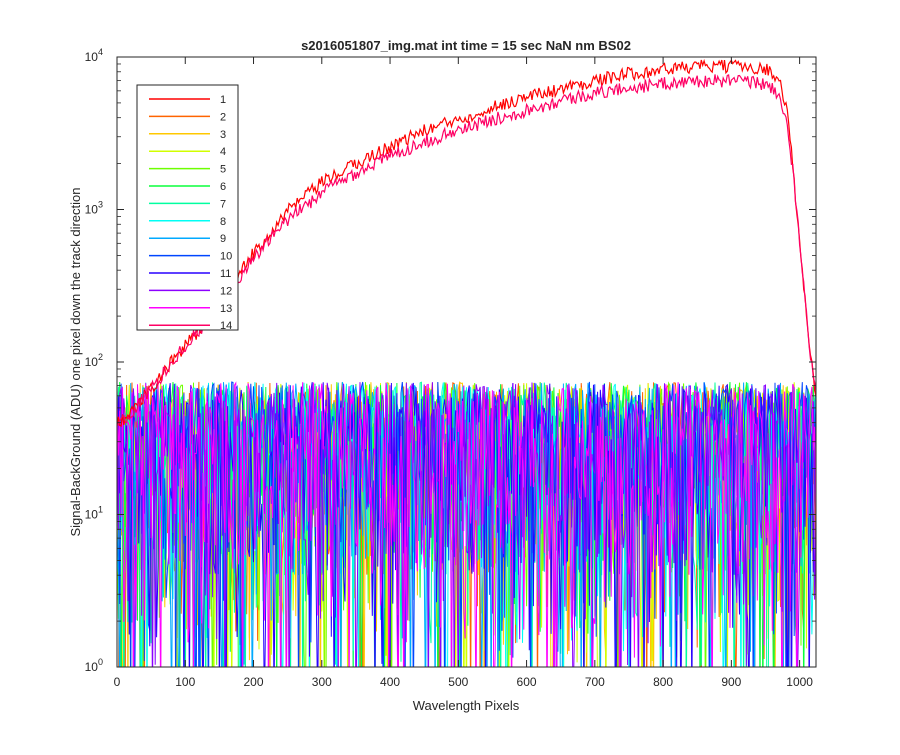 Image resolution: width=900 pixels, height=755 pixels. I want to click on y-tick-label: 10⁰, so click(94, 665).